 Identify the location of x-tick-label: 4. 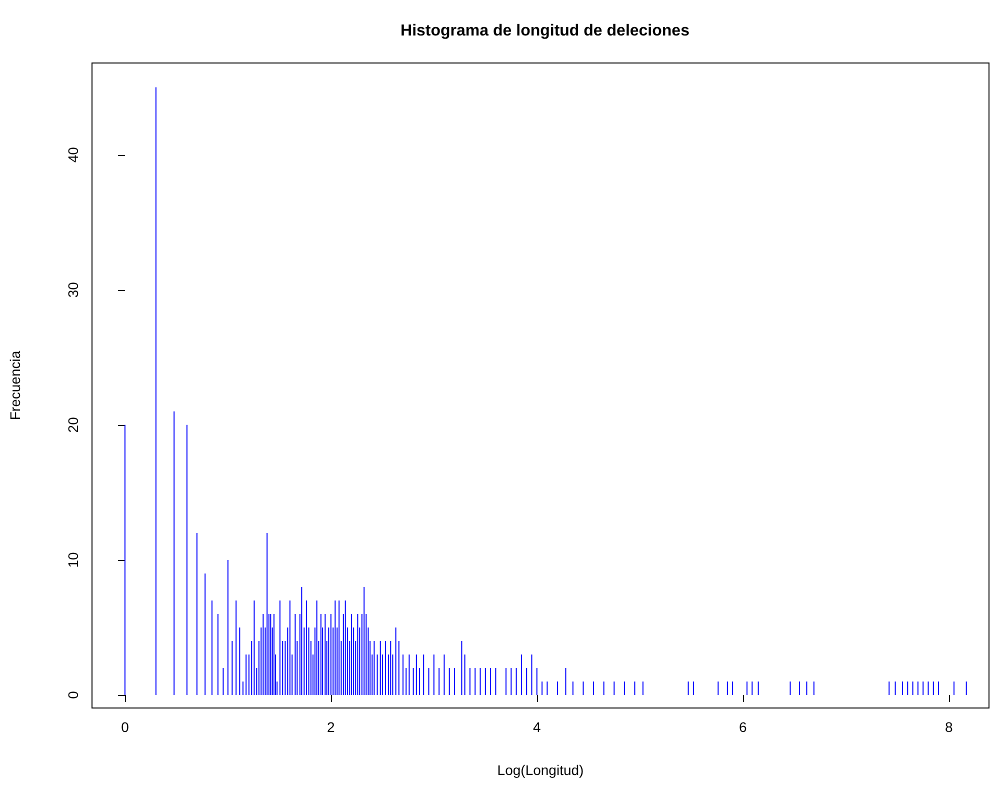
(536, 727).